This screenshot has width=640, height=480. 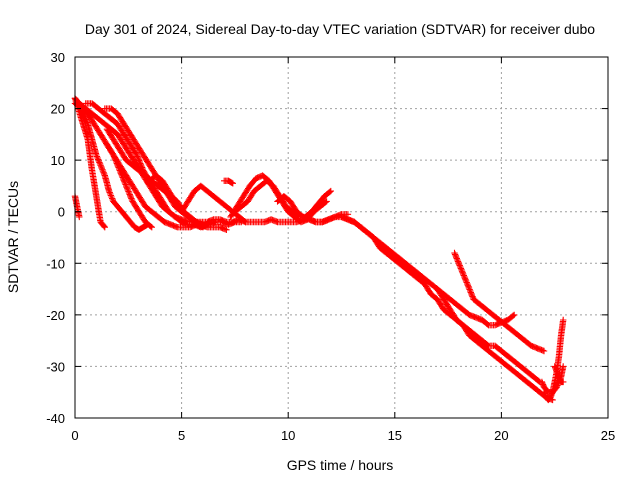 What do you see at coordinates (55, 263) in the screenshot?
I see `y-tick-label: -10` at bounding box center [55, 263].